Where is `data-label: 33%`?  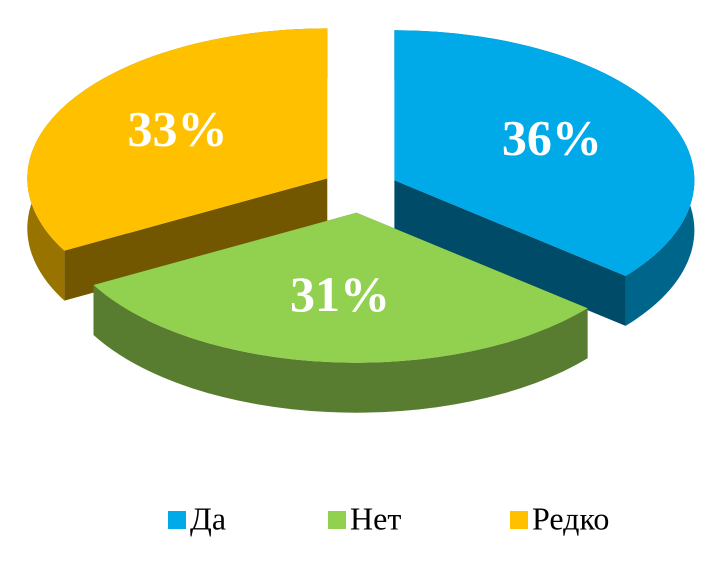 data-label: 33% is located at coordinates (178, 129).